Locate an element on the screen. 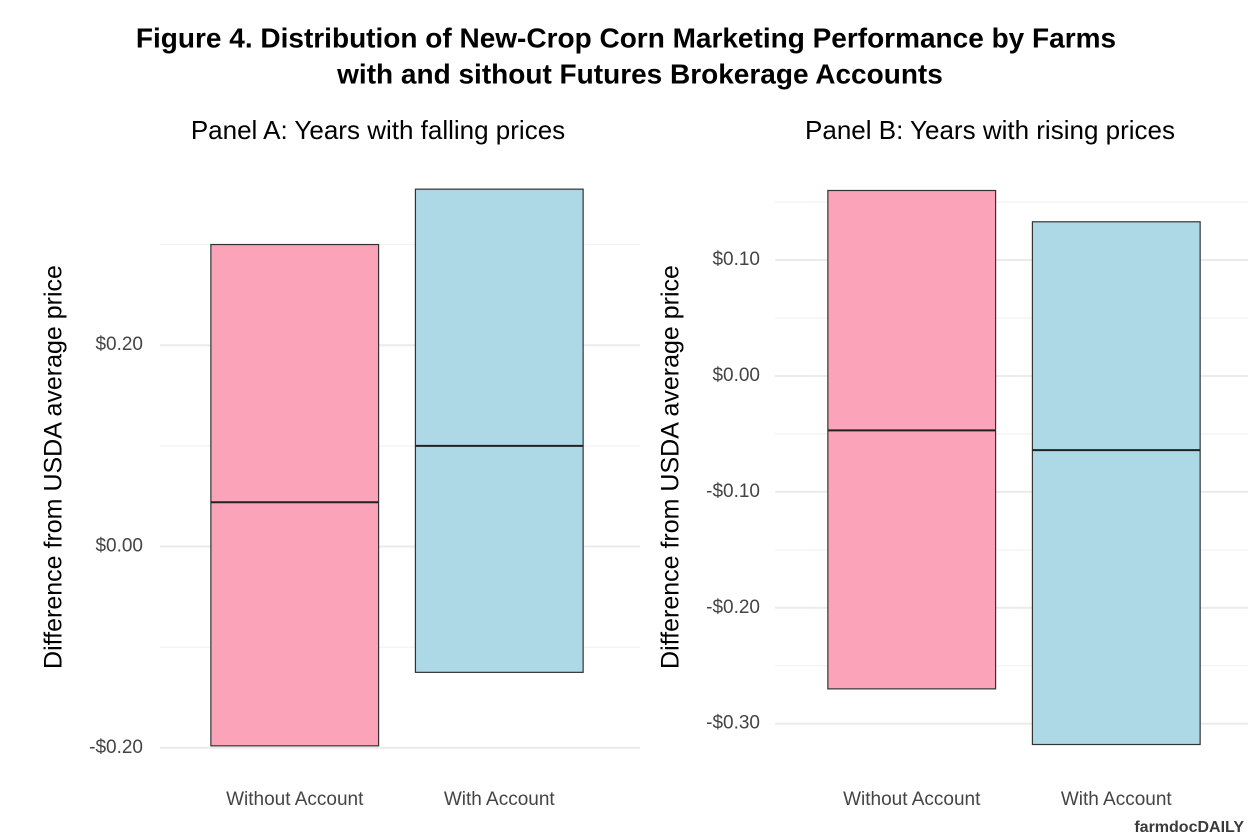 This screenshot has width=1248, height=837. y-tick-label: -$0.10 is located at coordinates (733, 491).